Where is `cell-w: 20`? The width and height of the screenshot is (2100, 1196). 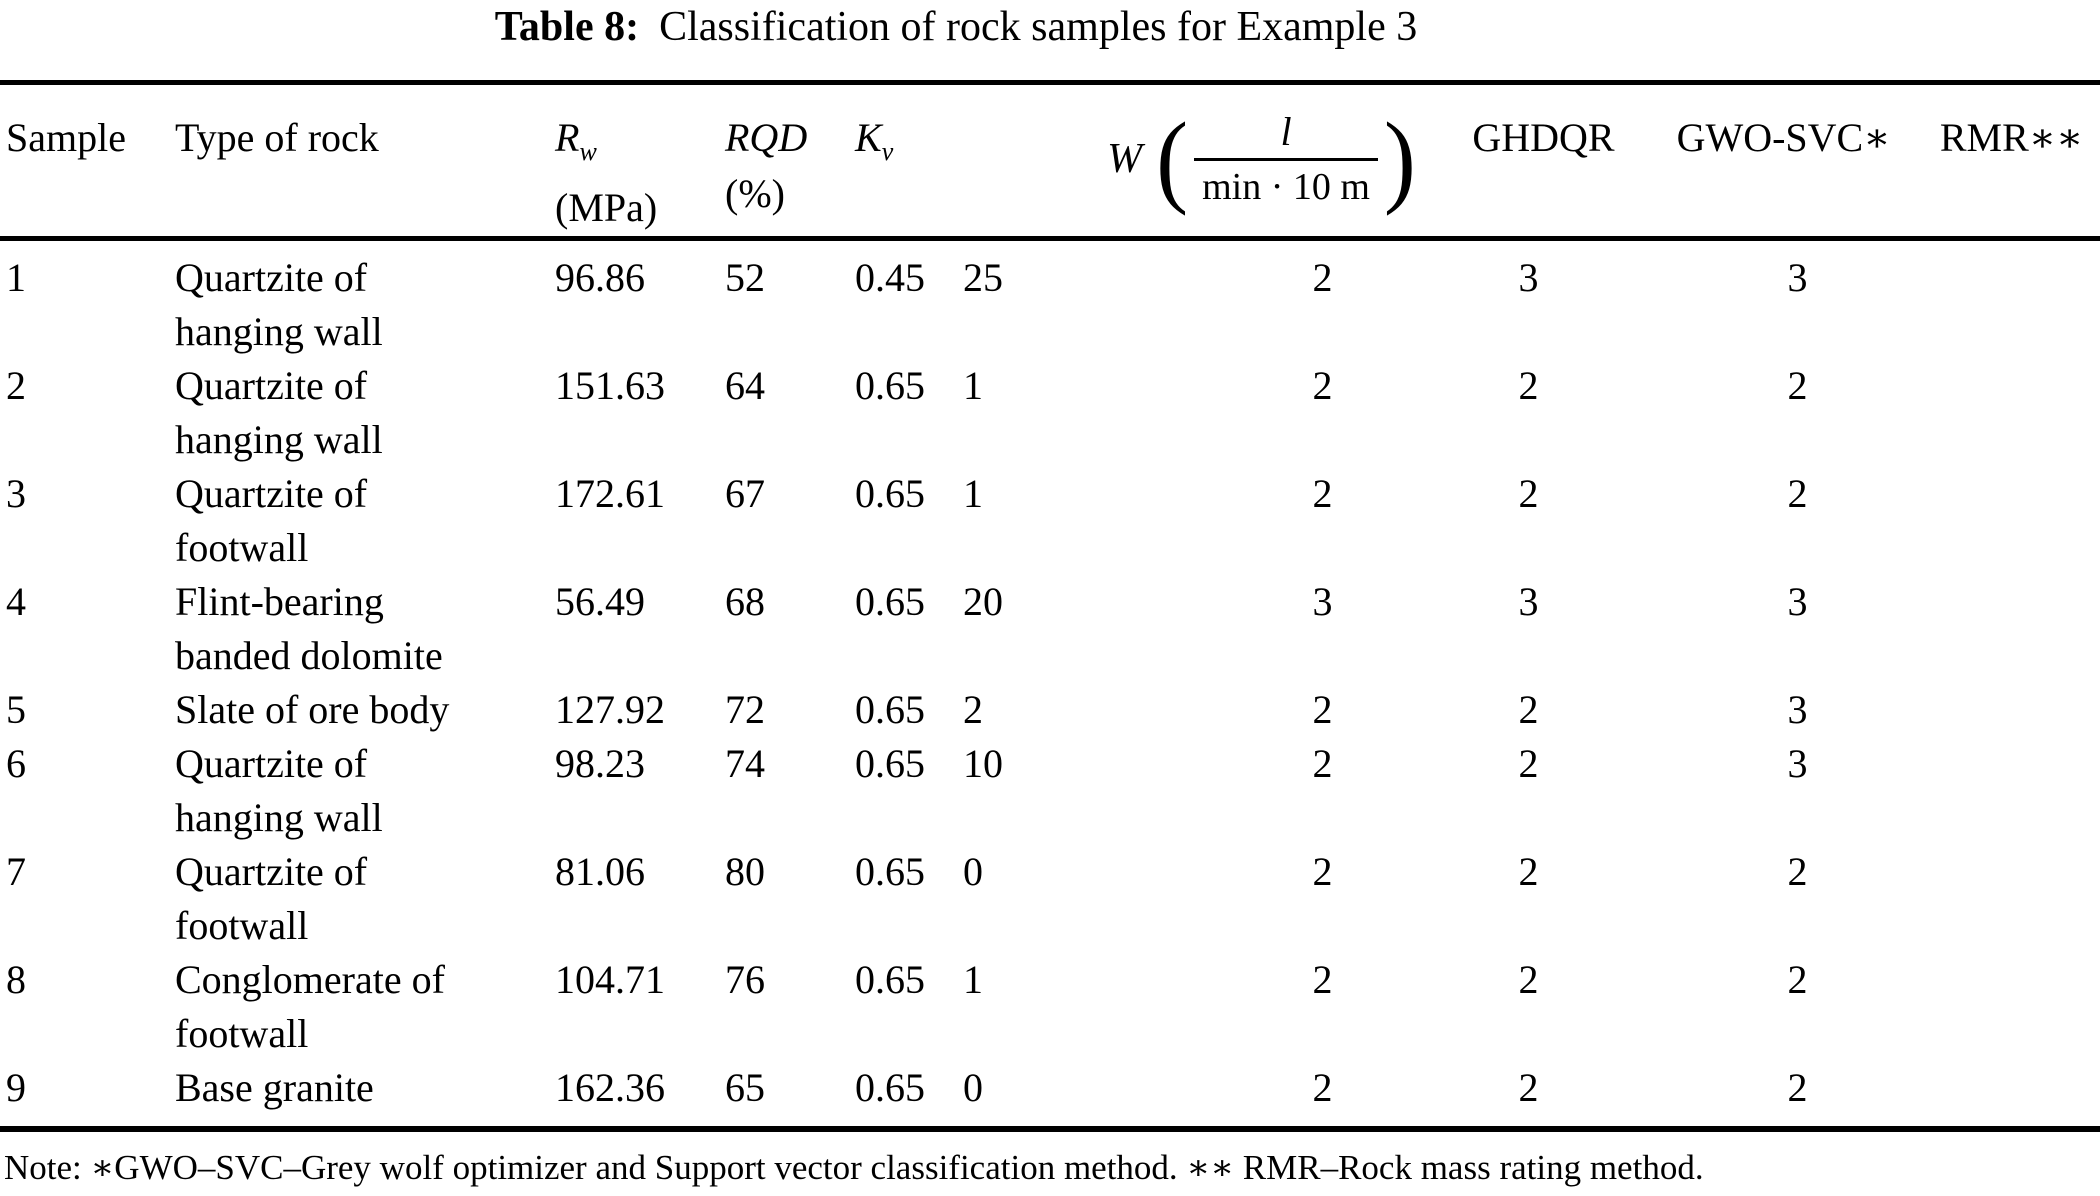 cell-w: 20 is located at coordinates (983, 601).